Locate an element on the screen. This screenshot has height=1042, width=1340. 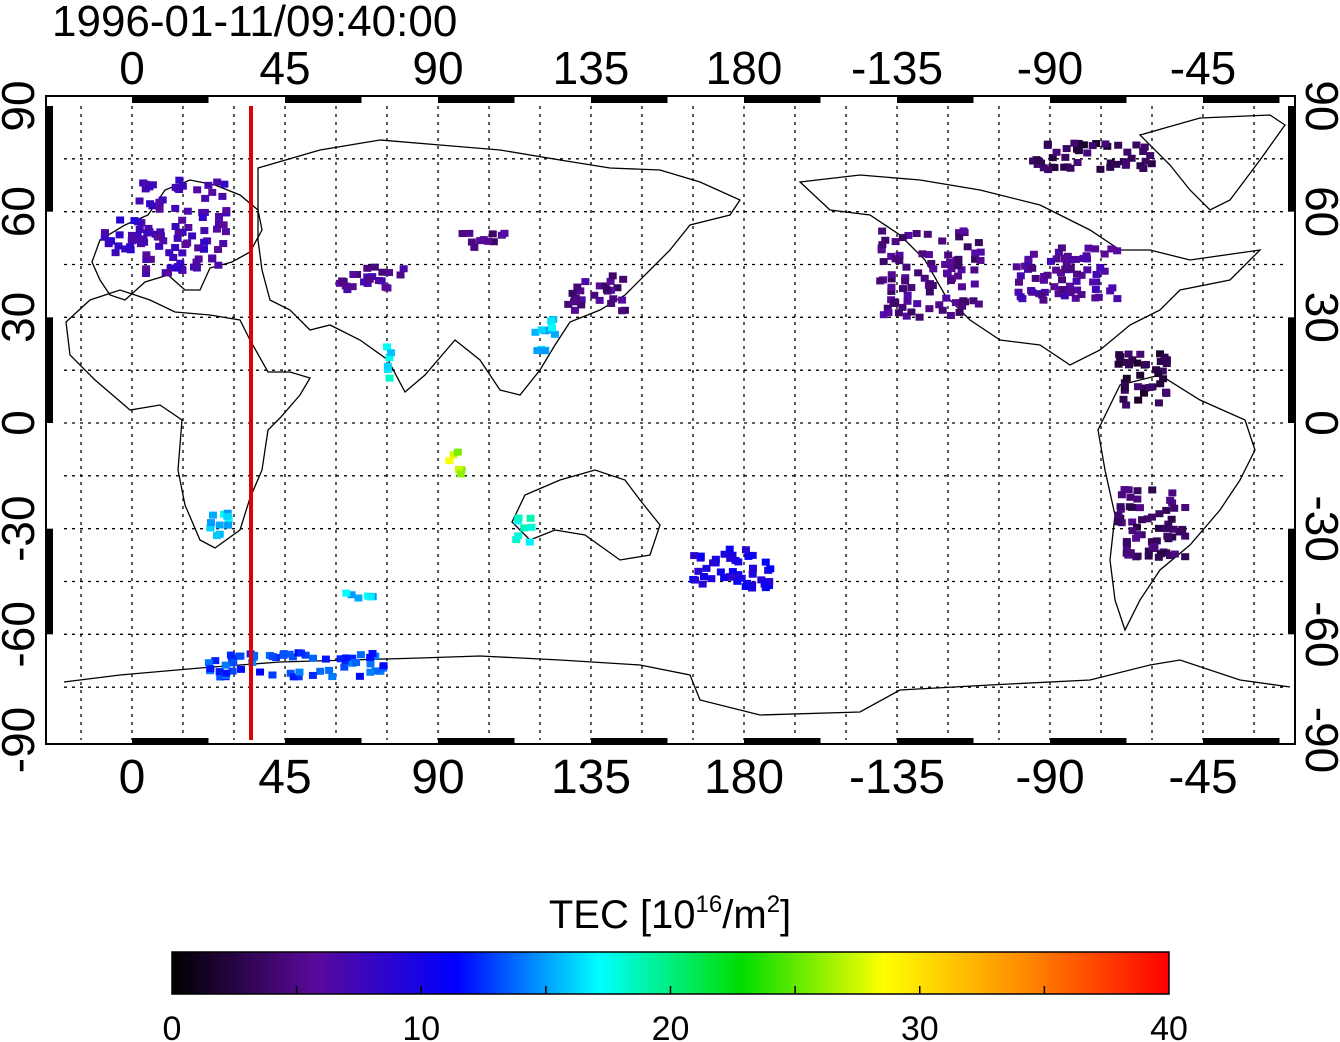
lon-tick-label: 135 is located at coordinates (591, 777).